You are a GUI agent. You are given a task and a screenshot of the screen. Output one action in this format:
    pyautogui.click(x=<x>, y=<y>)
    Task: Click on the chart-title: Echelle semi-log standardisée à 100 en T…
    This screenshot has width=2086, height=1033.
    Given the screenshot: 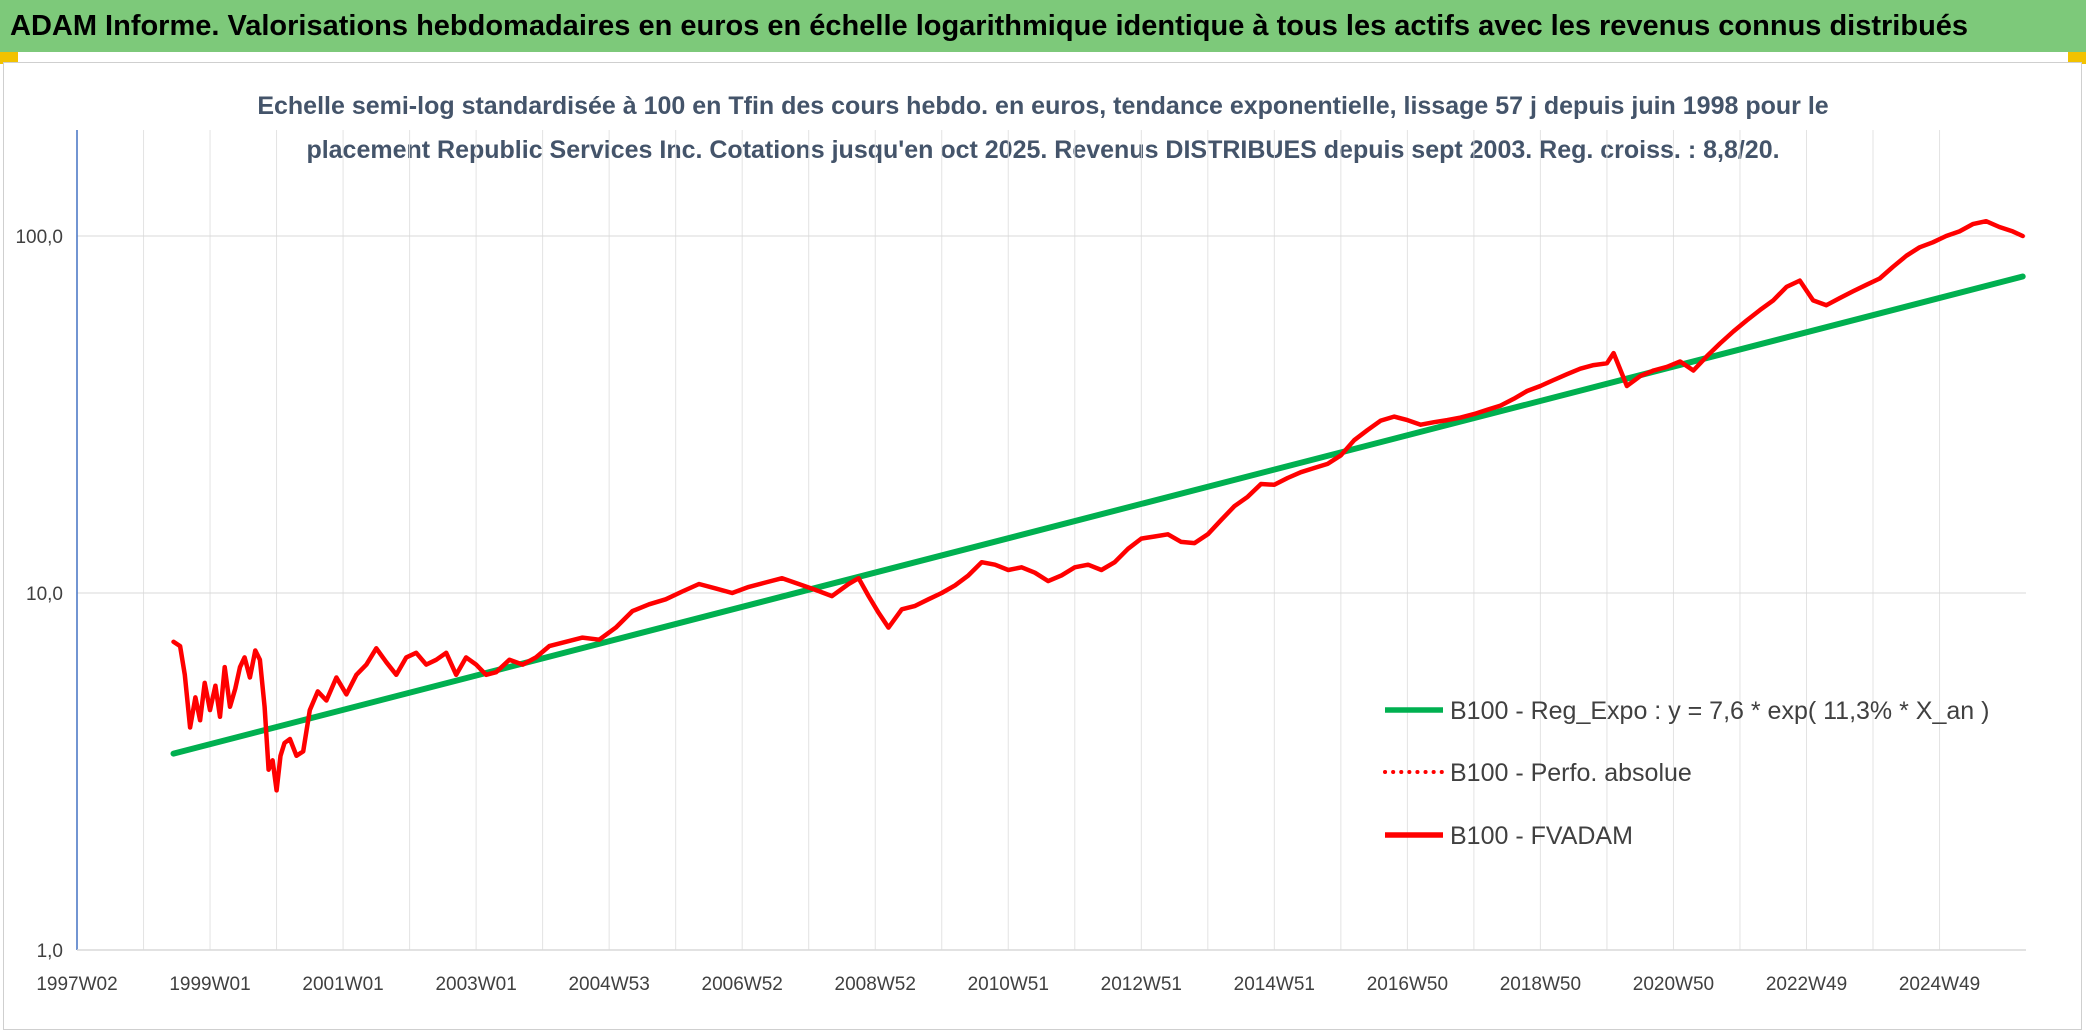 What is the action you would take?
    pyautogui.click(x=1043, y=128)
    